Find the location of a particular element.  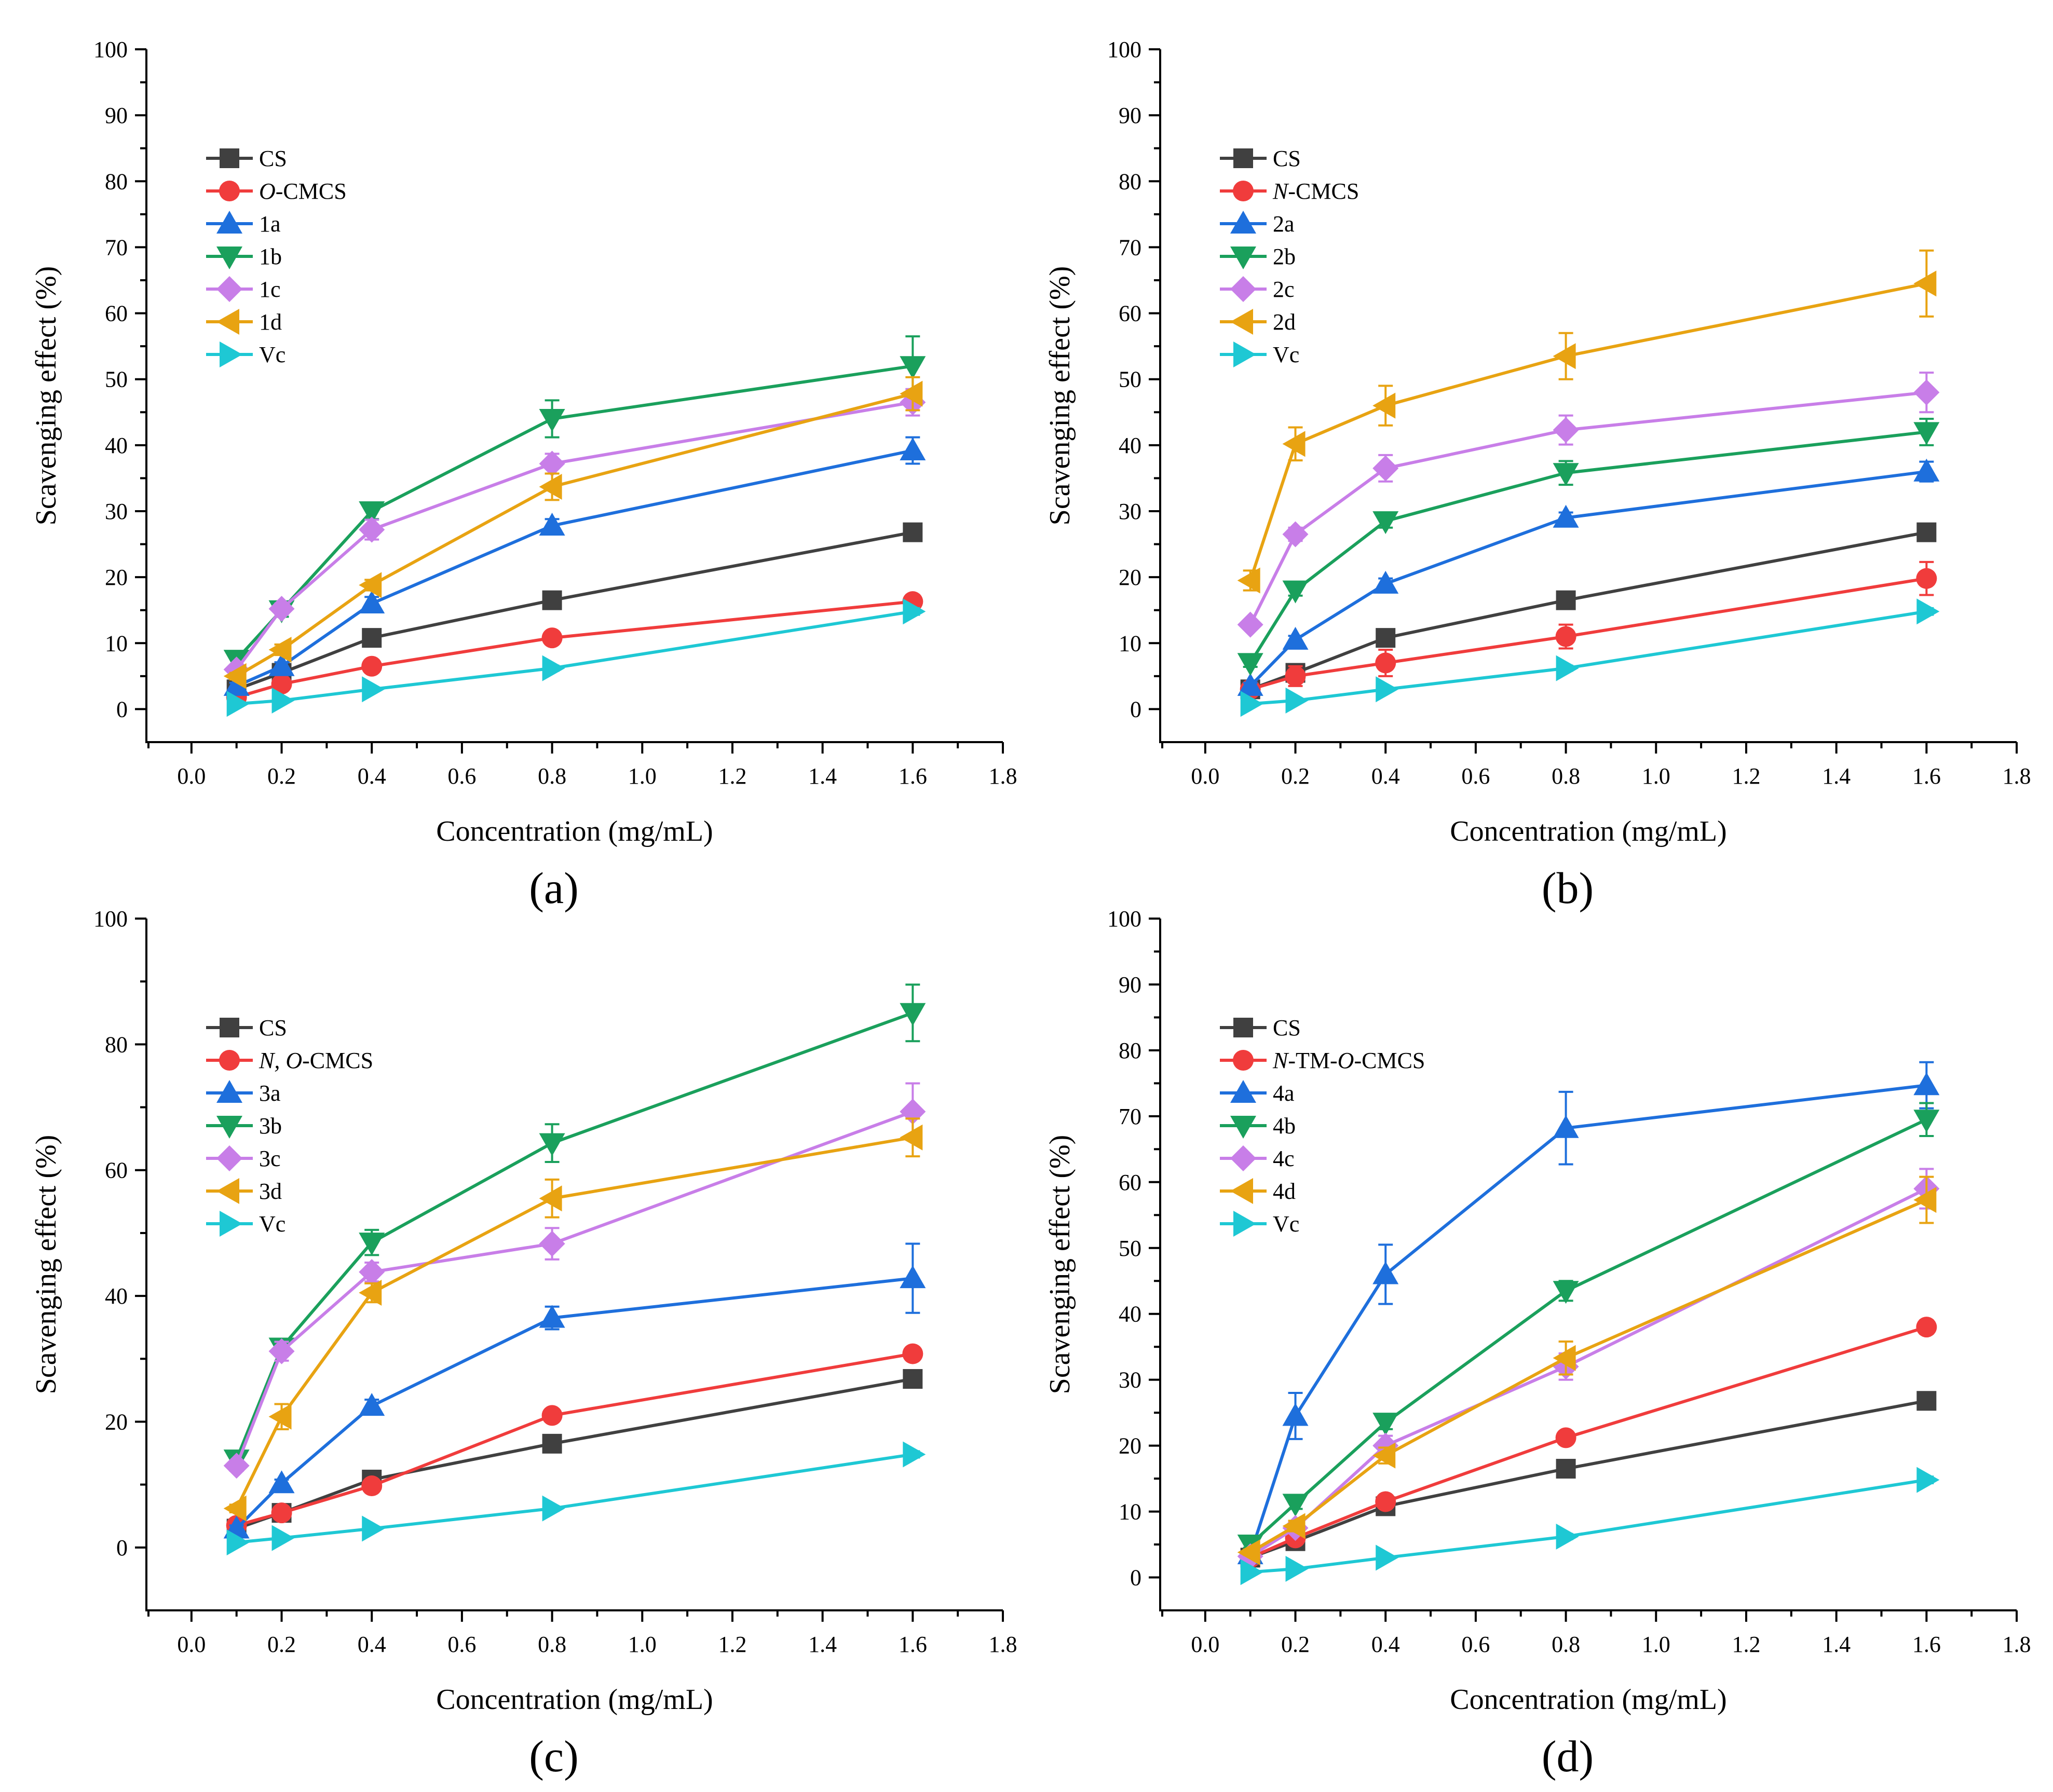

legend-label-text: 1c is located at coordinates (270, 289).